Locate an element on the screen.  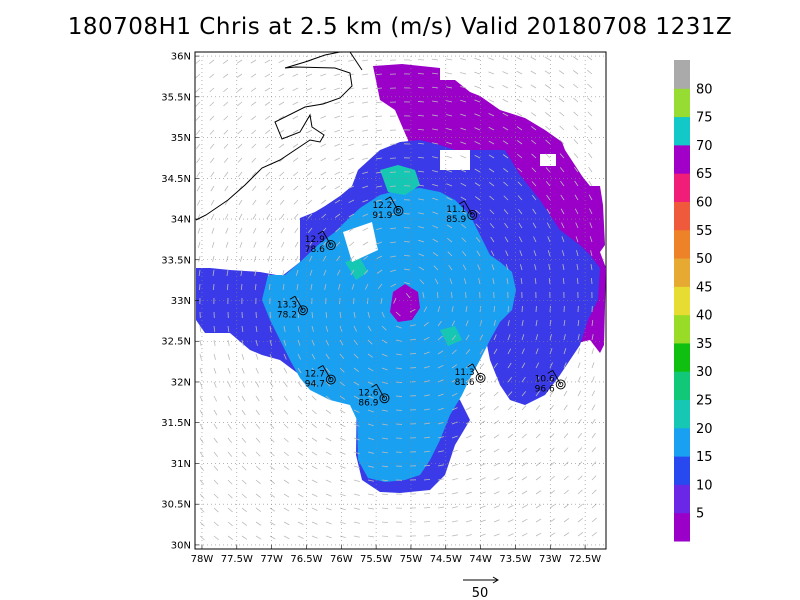
lat-tick-label: 32.5N is located at coordinates (176, 342).